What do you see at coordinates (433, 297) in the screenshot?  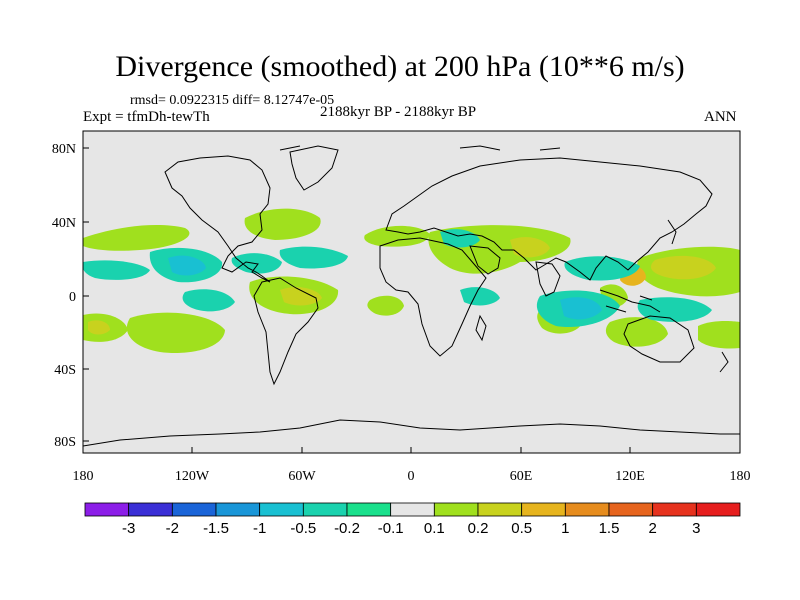 I see `coast-africa` at bounding box center [433, 297].